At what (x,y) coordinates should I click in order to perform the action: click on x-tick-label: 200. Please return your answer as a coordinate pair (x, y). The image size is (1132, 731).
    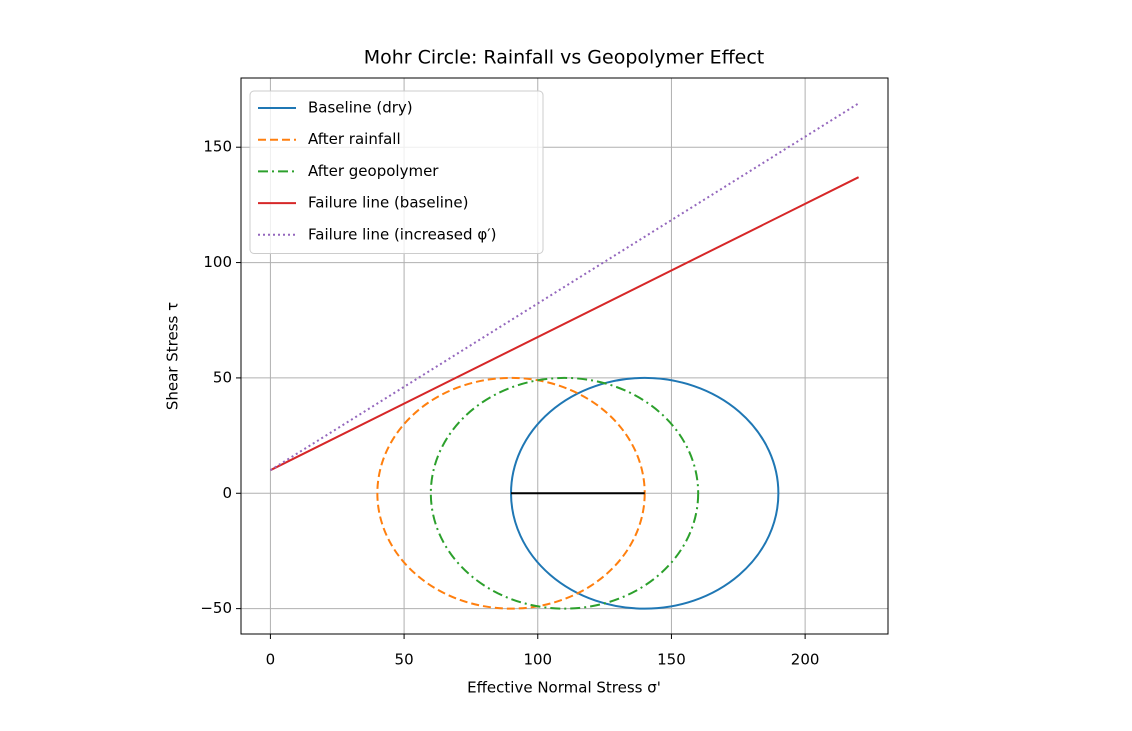
    Looking at the image, I should click on (805, 660).